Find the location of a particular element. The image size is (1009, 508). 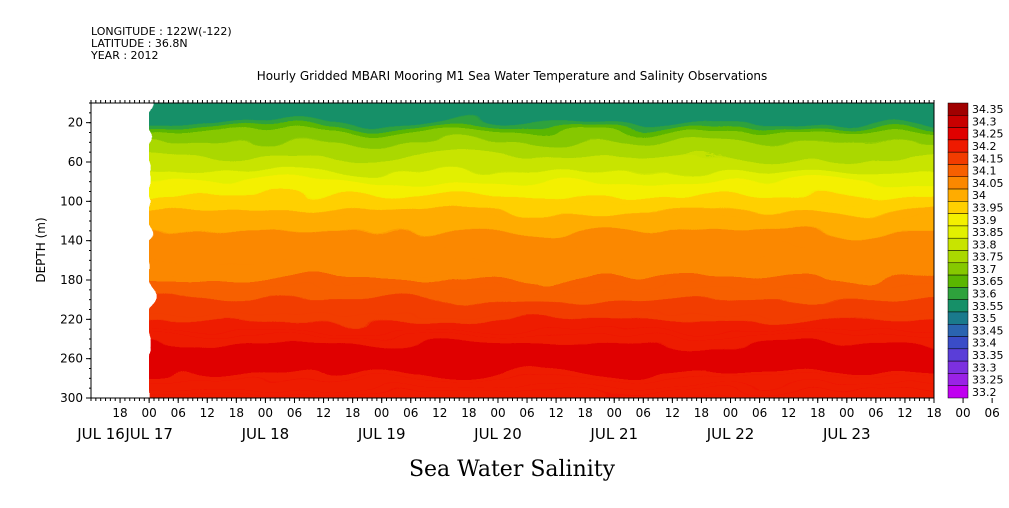

x-day-label: JUL 19 is located at coordinates (381, 434).